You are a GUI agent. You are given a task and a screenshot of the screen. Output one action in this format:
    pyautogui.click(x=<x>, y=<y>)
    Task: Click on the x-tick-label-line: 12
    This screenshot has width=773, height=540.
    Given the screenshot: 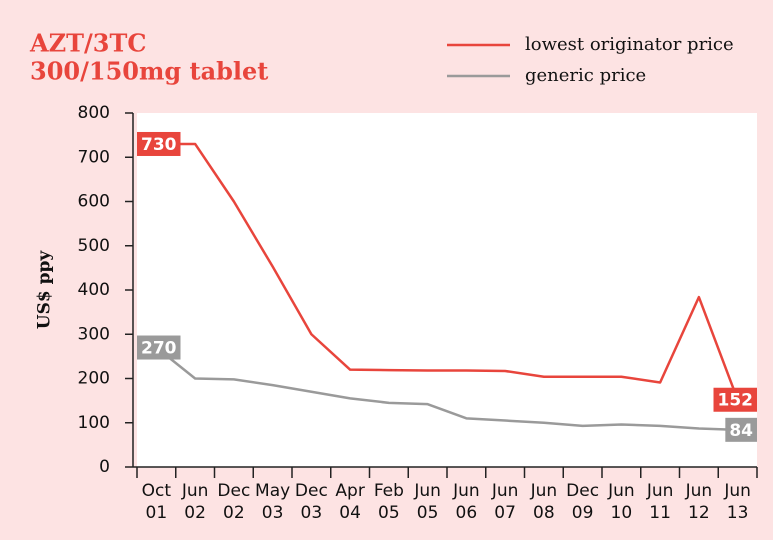 What is the action you would take?
    pyautogui.click(x=699, y=513)
    